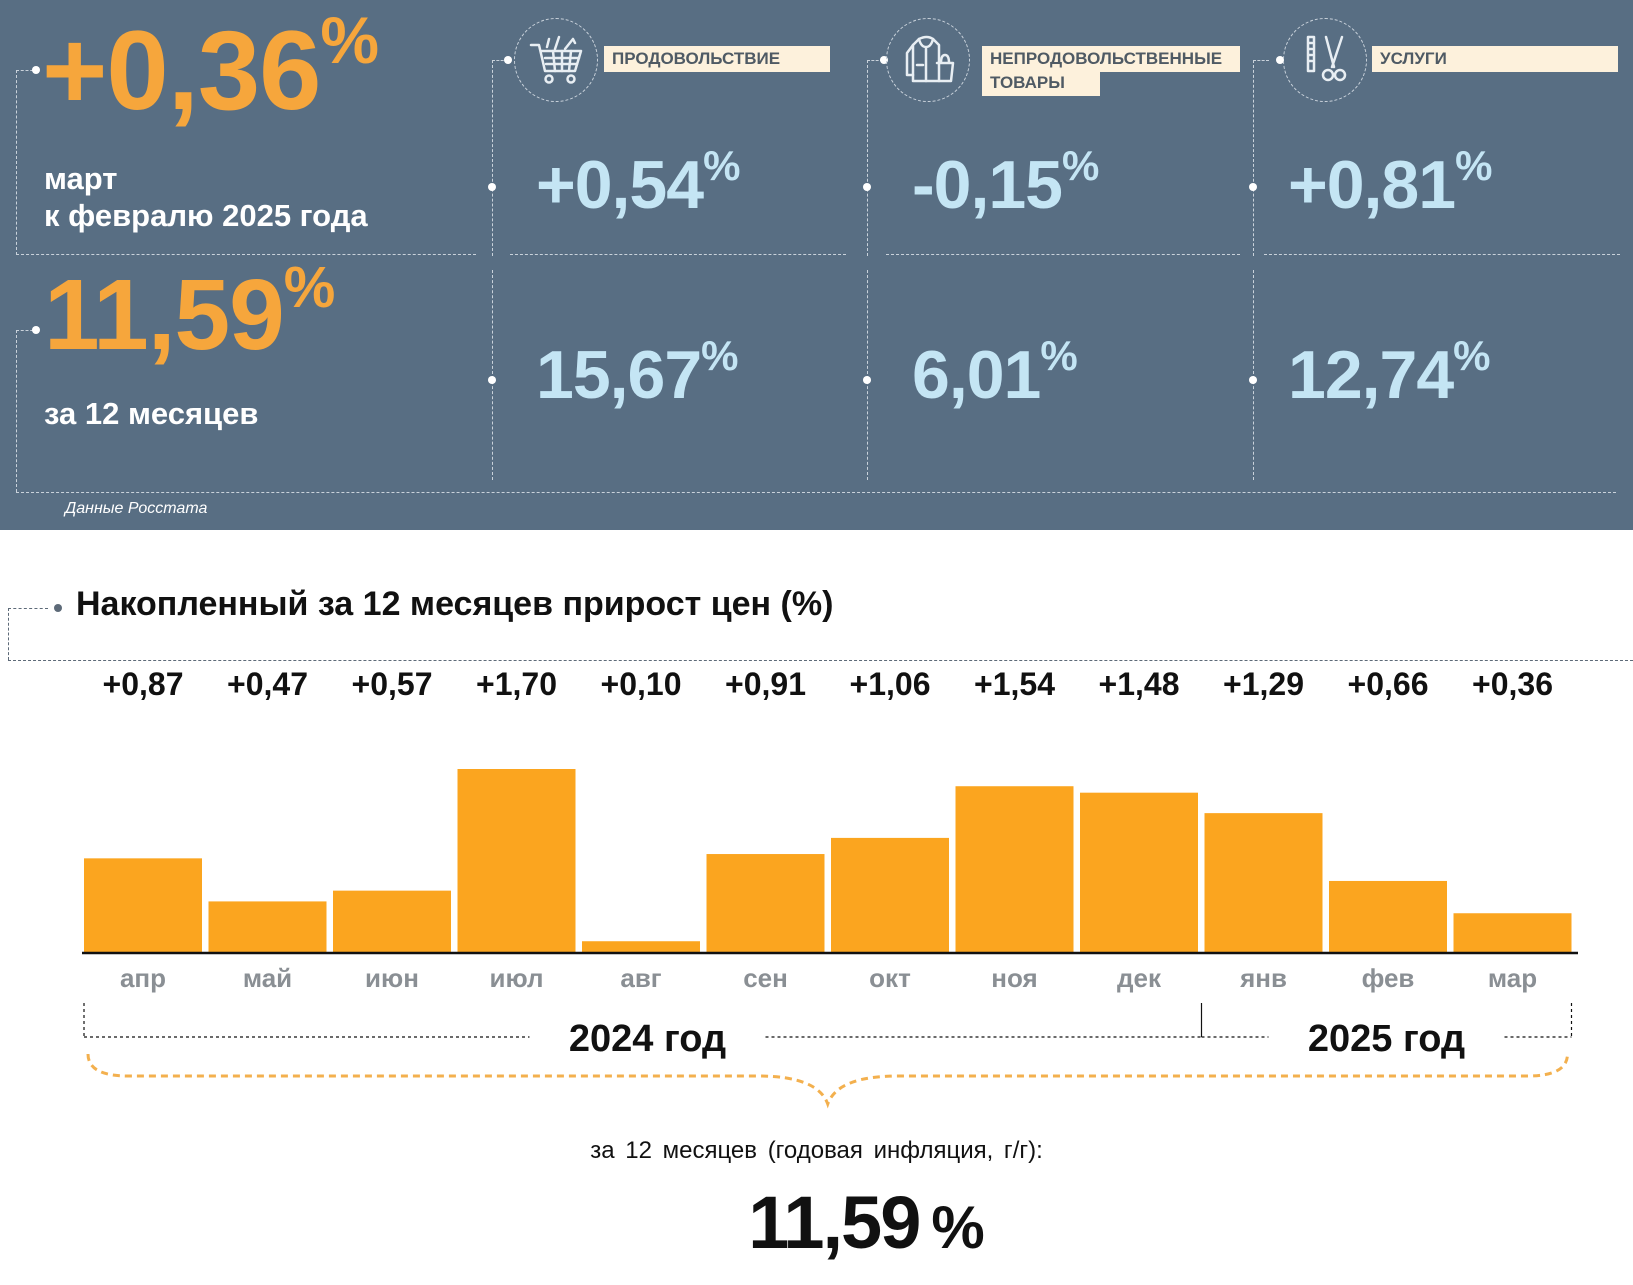 The width and height of the screenshot is (1633, 1285). Describe the element at coordinates (641, 946) in the screenshot. I see `bar-авг` at that location.